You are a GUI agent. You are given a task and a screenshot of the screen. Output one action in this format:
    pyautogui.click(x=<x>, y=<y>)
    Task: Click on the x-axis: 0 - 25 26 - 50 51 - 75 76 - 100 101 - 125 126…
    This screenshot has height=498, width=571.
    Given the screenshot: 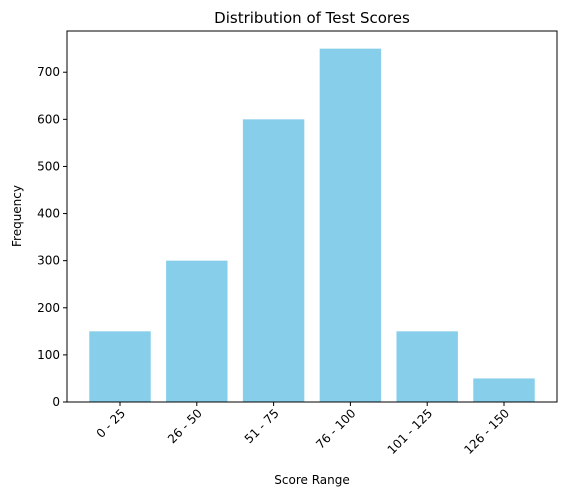 What is the action you would take?
    pyautogui.click(x=303, y=429)
    